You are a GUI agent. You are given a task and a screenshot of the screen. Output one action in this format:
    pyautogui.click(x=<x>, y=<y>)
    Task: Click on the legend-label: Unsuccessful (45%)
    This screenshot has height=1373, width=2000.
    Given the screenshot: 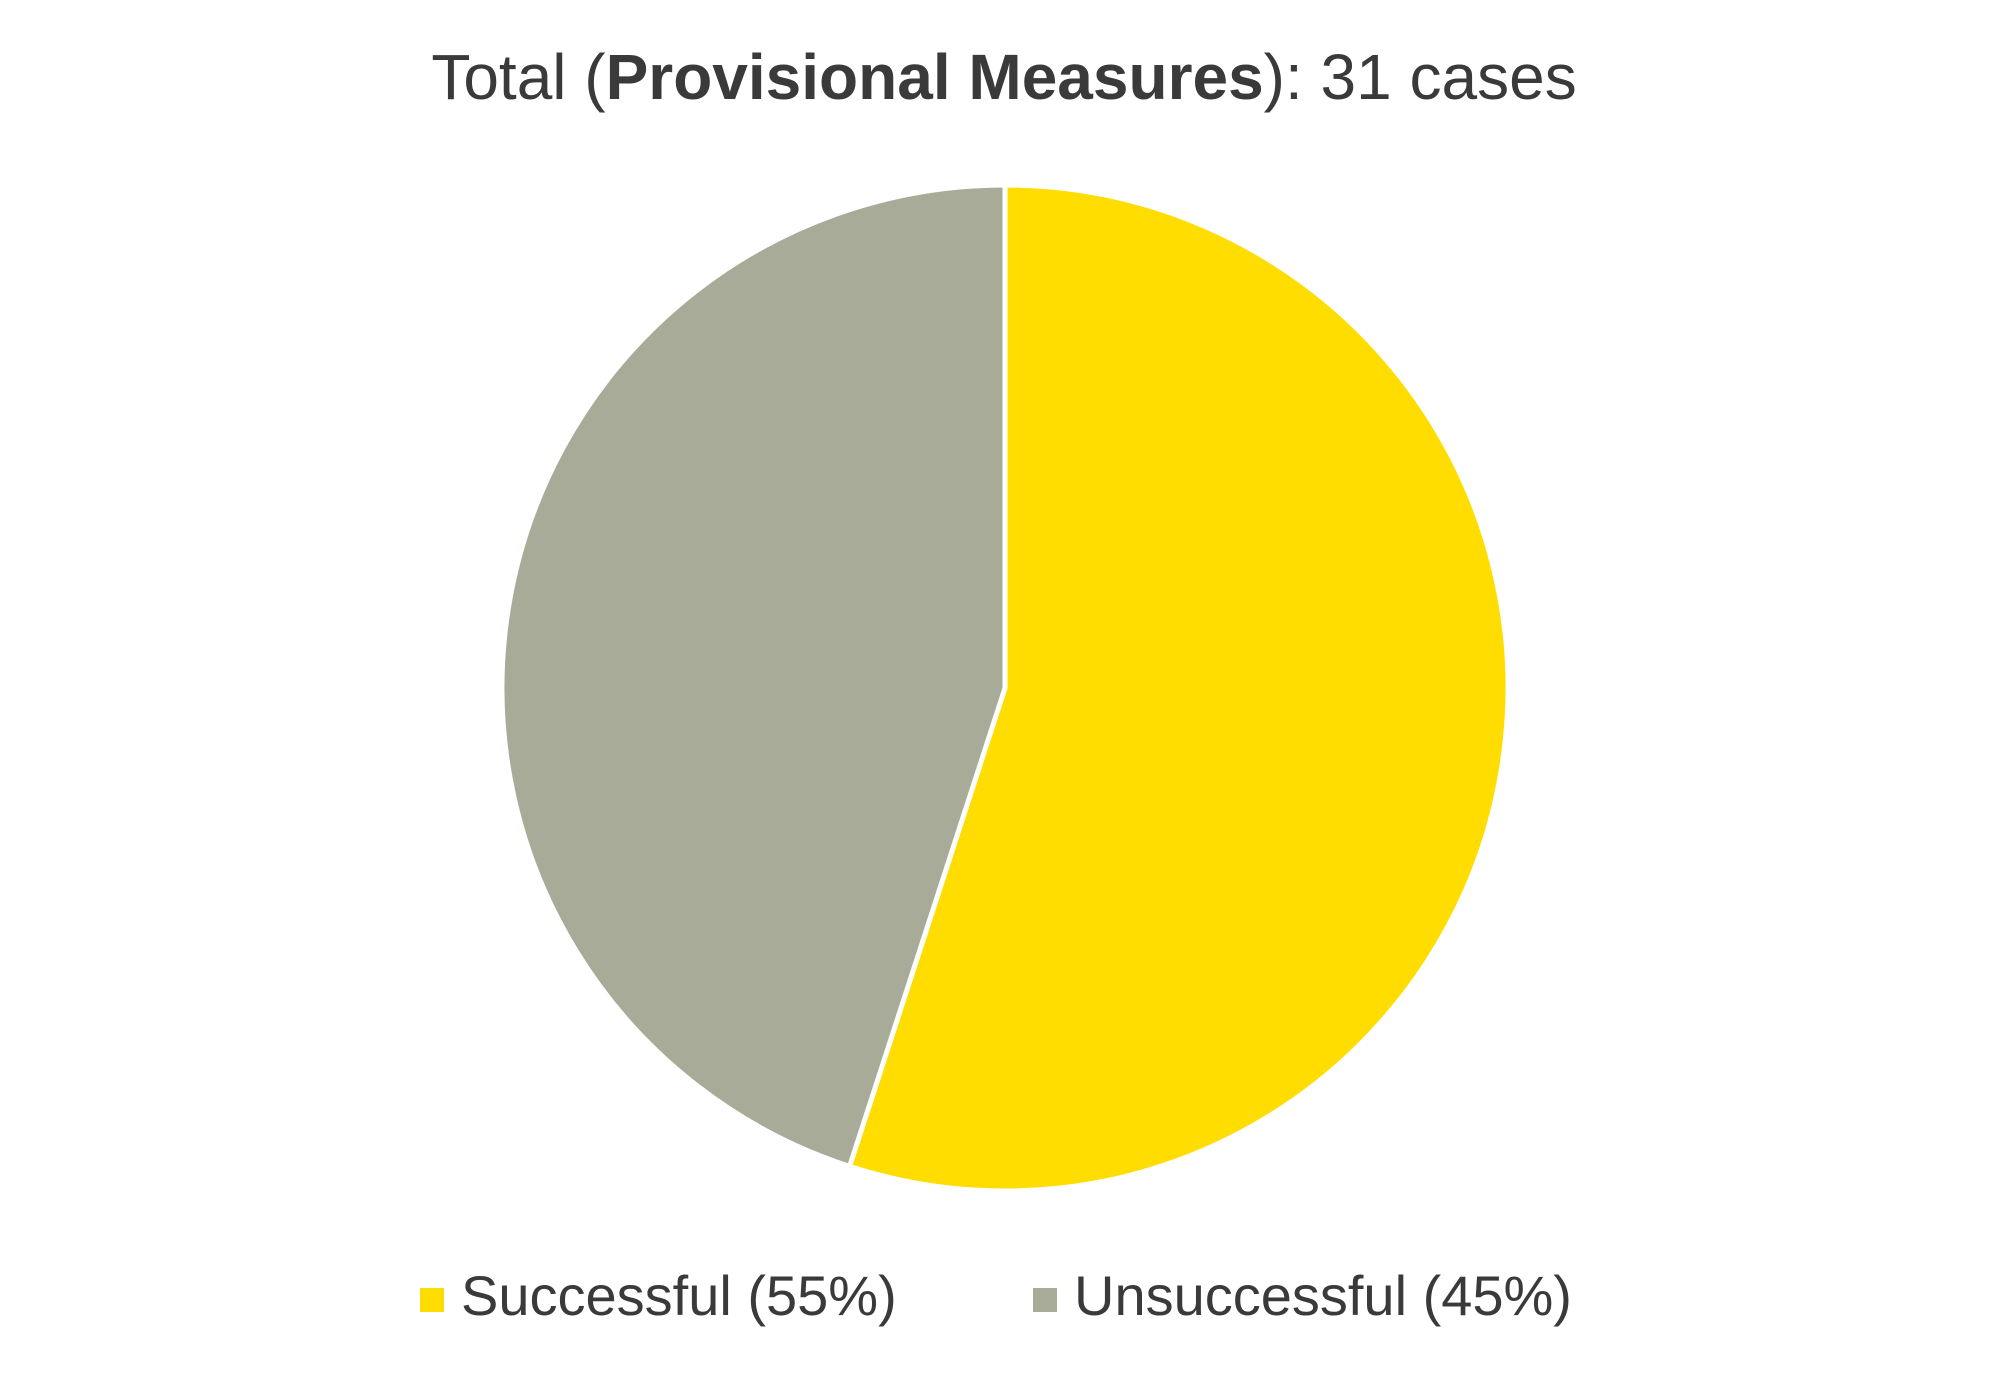 What is the action you would take?
    pyautogui.click(x=1323, y=1295)
    